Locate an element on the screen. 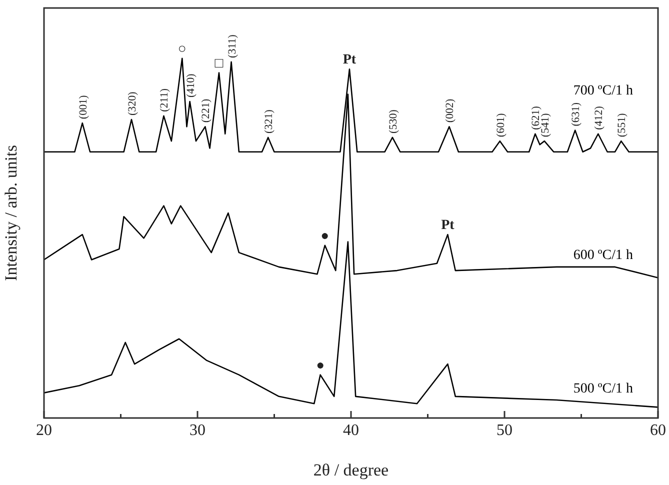 Image resolution: width=669 pixels, height=485 pixels. annotation: □ is located at coordinates (219, 64).